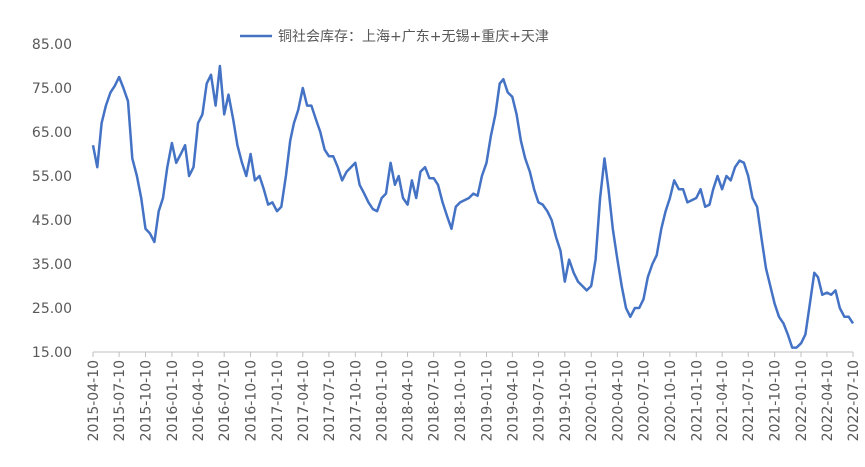 This screenshot has height=467, width=865. I want to click on x-tick-label: 2016-04-10, so click(199, 400).